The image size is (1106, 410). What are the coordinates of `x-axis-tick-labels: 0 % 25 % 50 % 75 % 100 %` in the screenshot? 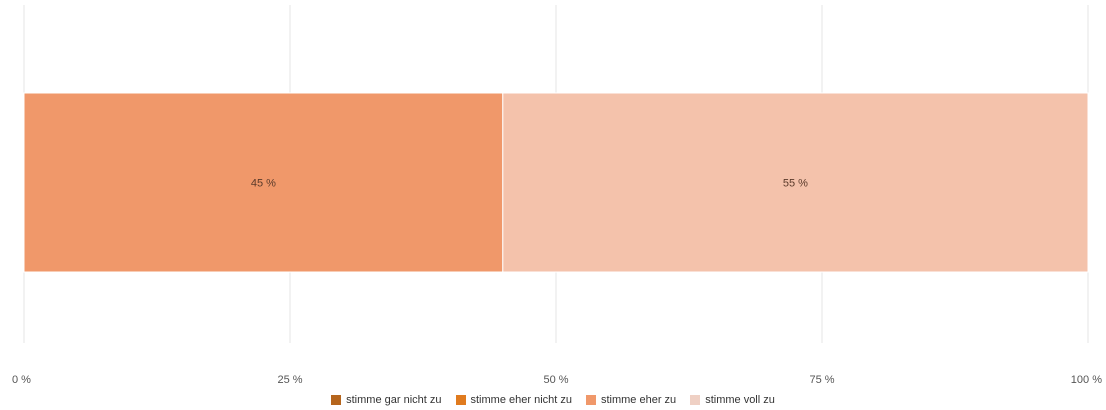 It's located at (557, 380).